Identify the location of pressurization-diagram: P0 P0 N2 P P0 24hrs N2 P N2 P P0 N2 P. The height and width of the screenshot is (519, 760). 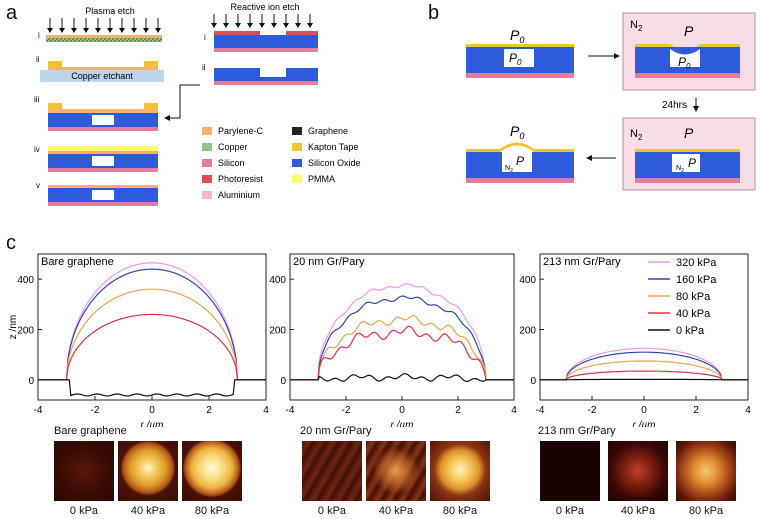
(611, 101).